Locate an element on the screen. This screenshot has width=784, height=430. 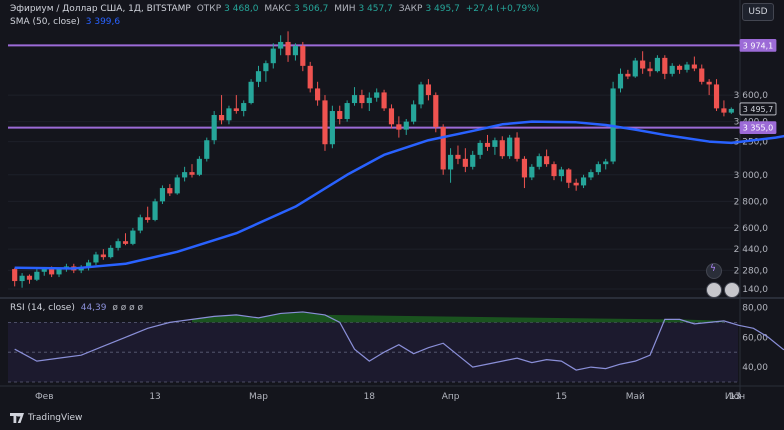
flag-icon-secondary is located at coordinates (732, 290).